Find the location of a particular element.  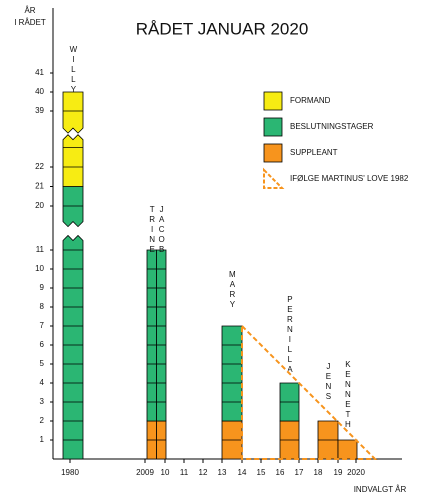

member-name: WILLY is located at coordinates (73, 70).